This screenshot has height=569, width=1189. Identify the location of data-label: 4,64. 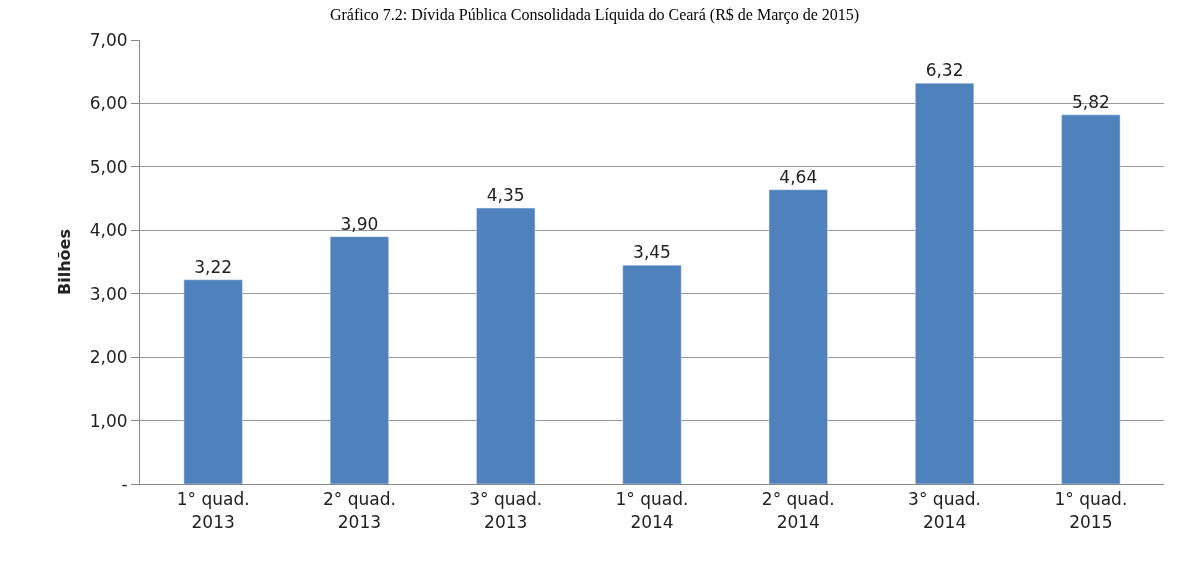
(798, 176).